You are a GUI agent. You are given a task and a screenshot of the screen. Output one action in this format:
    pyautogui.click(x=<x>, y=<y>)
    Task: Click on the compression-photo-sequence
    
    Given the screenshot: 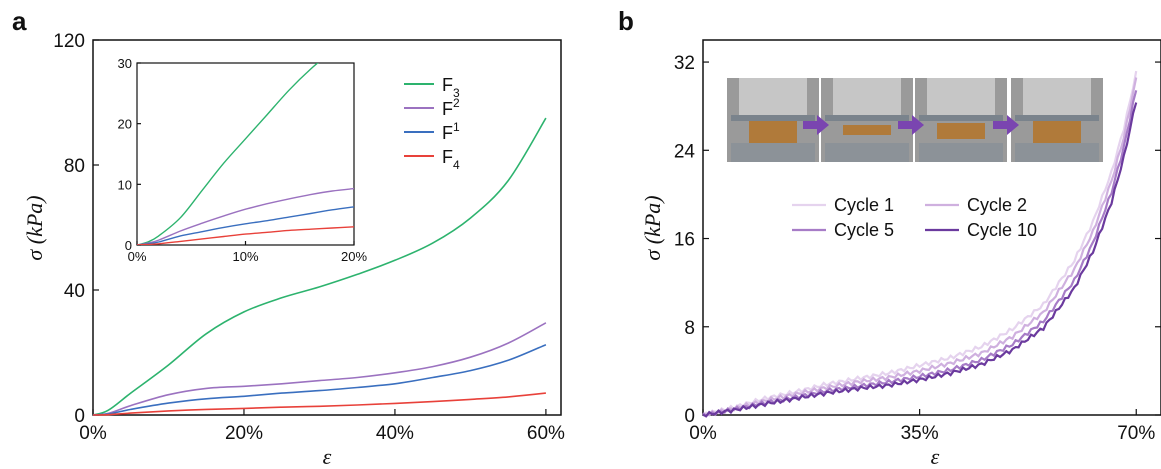 What is the action you would take?
    pyautogui.click(x=915, y=120)
    